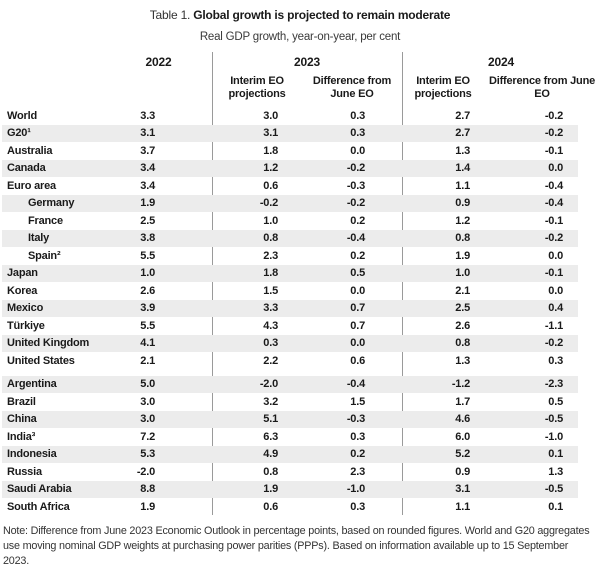 Image resolution: width=600 pixels, height=573 pixels. What do you see at coordinates (147, 220) in the screenshot?
I see `value-cell: 2.5` at bounding box center [147, 220].